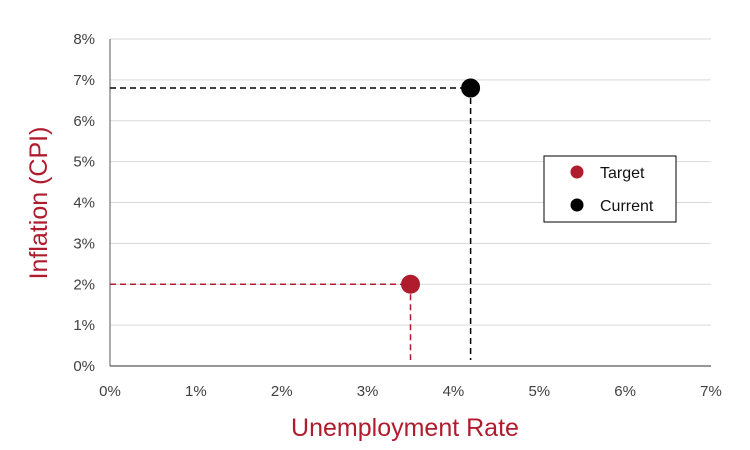 Image resolution: width=750 pixels, height=450 pixels. I want to click on y-tick-label: 8%, so click(84, 39).